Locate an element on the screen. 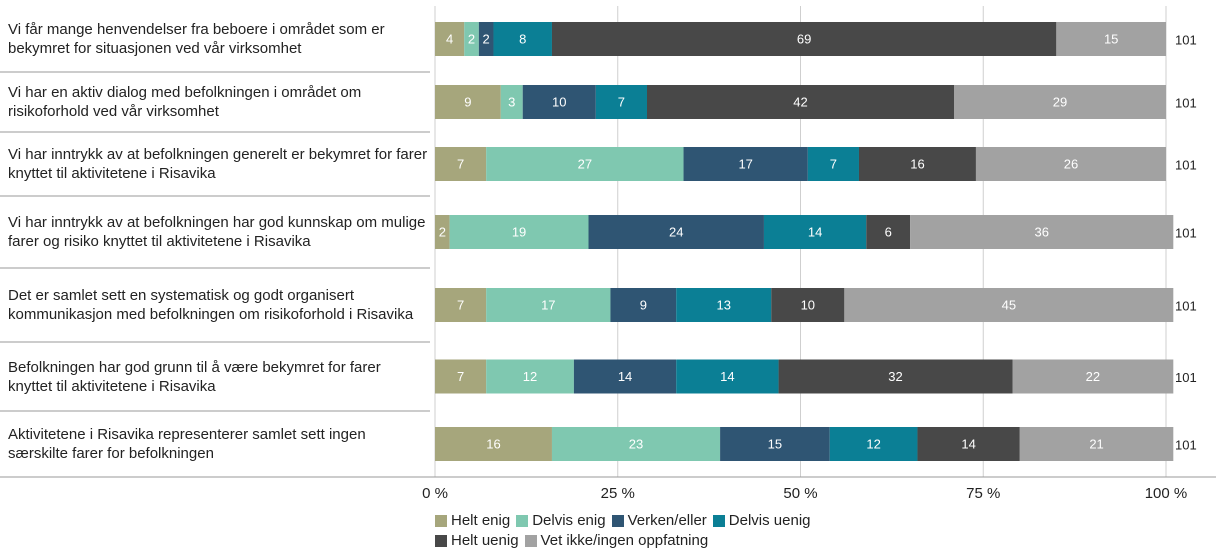  legend-item: Delvis enig is located at coordinates (561, 520).